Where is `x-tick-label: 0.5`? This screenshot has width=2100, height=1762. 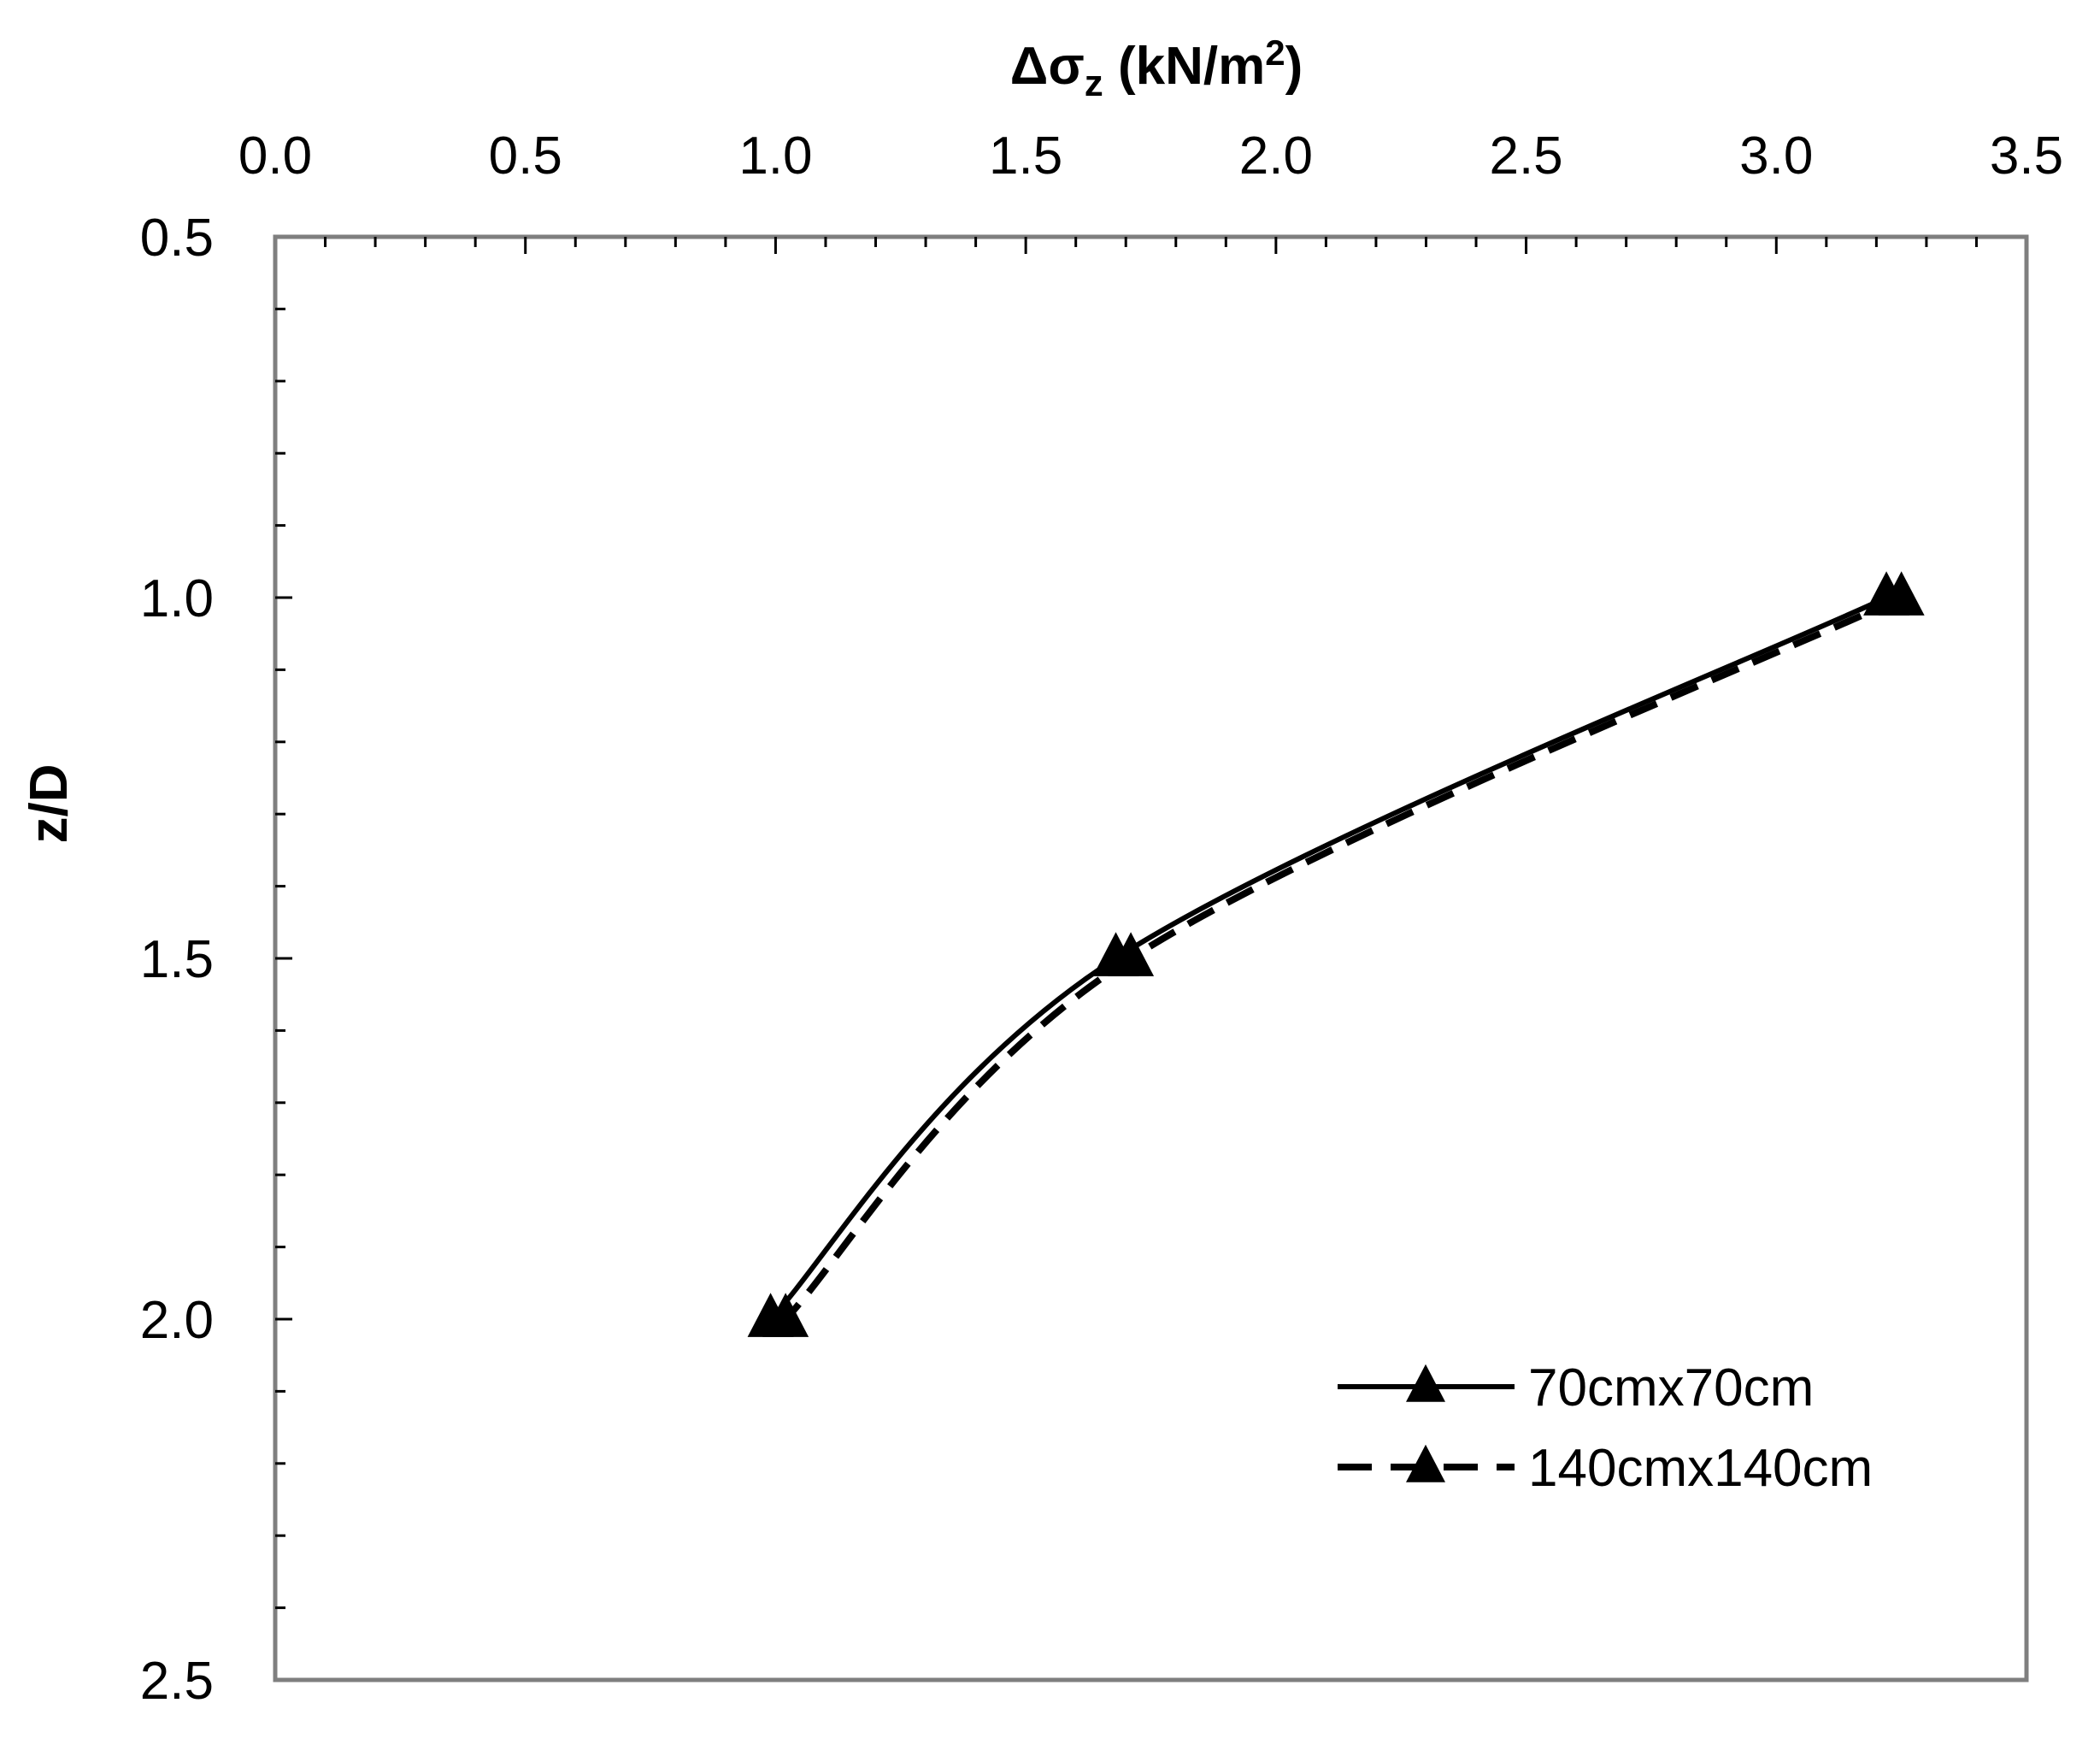 x-tick-label: 0.5 is located at coordinates (525, 156).